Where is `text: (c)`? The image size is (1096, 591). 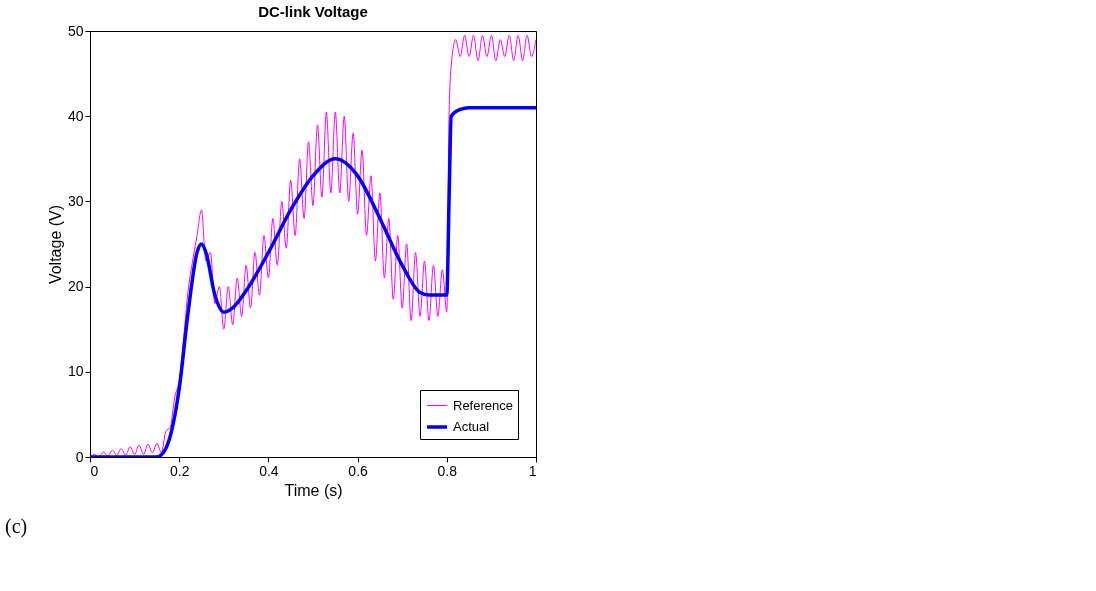 text: (c) is located at coordinates (16, 526).